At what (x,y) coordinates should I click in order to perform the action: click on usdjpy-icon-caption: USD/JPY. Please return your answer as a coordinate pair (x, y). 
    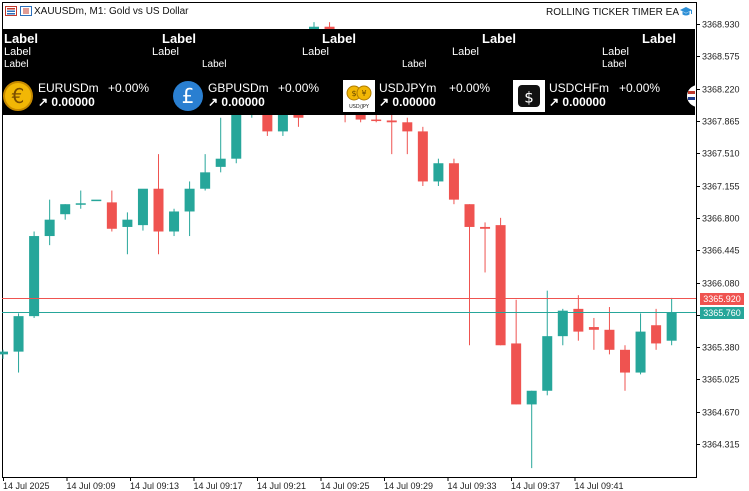
    Looking at the image, I should click on (359, 107).